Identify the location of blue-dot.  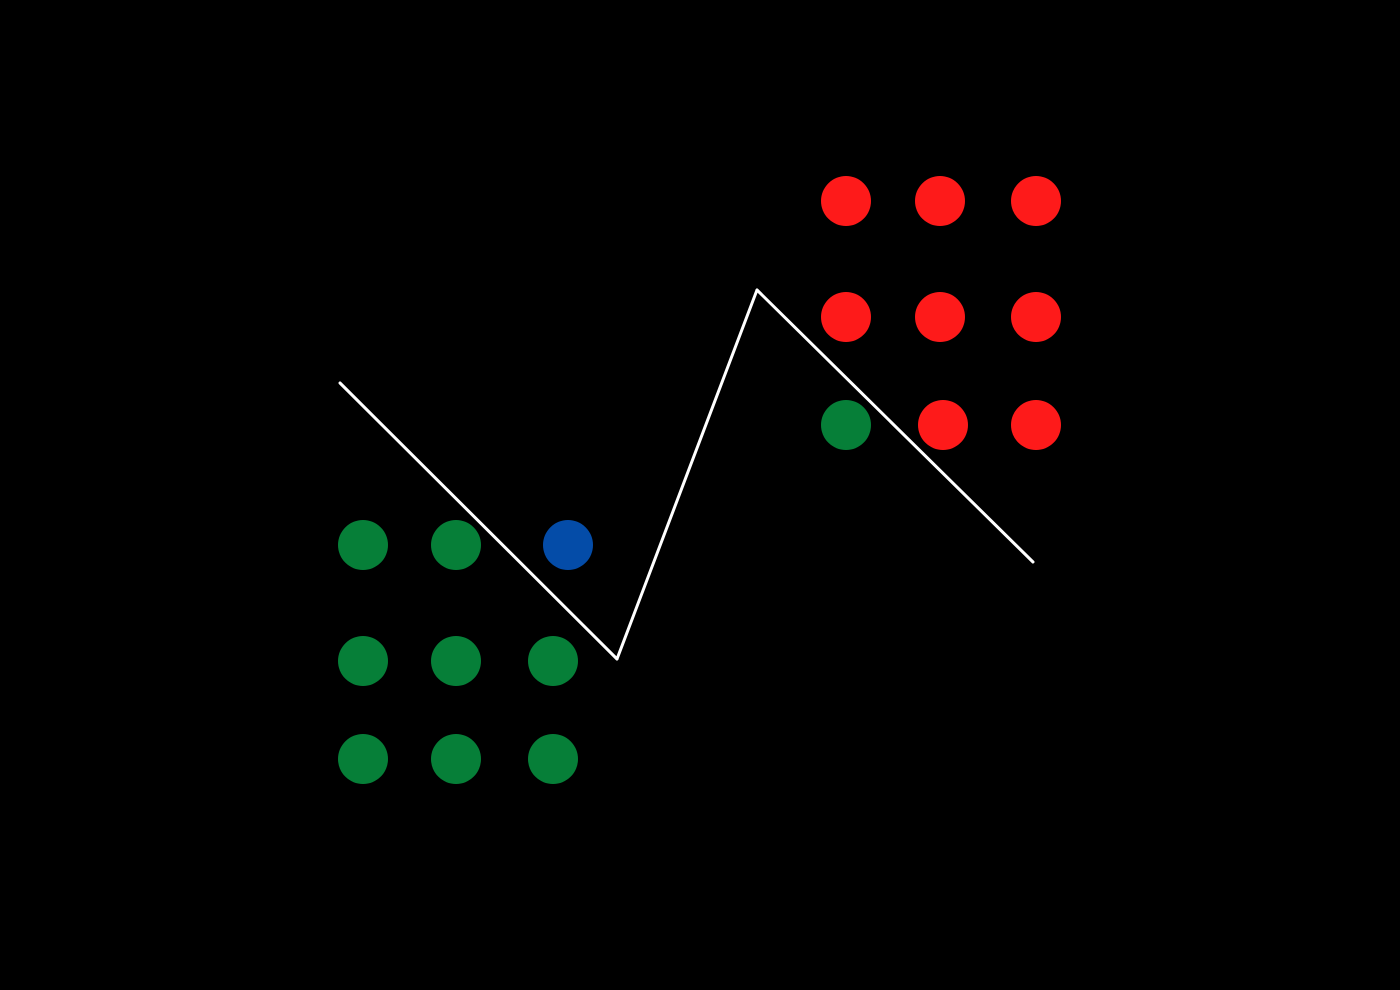
(568, 545).